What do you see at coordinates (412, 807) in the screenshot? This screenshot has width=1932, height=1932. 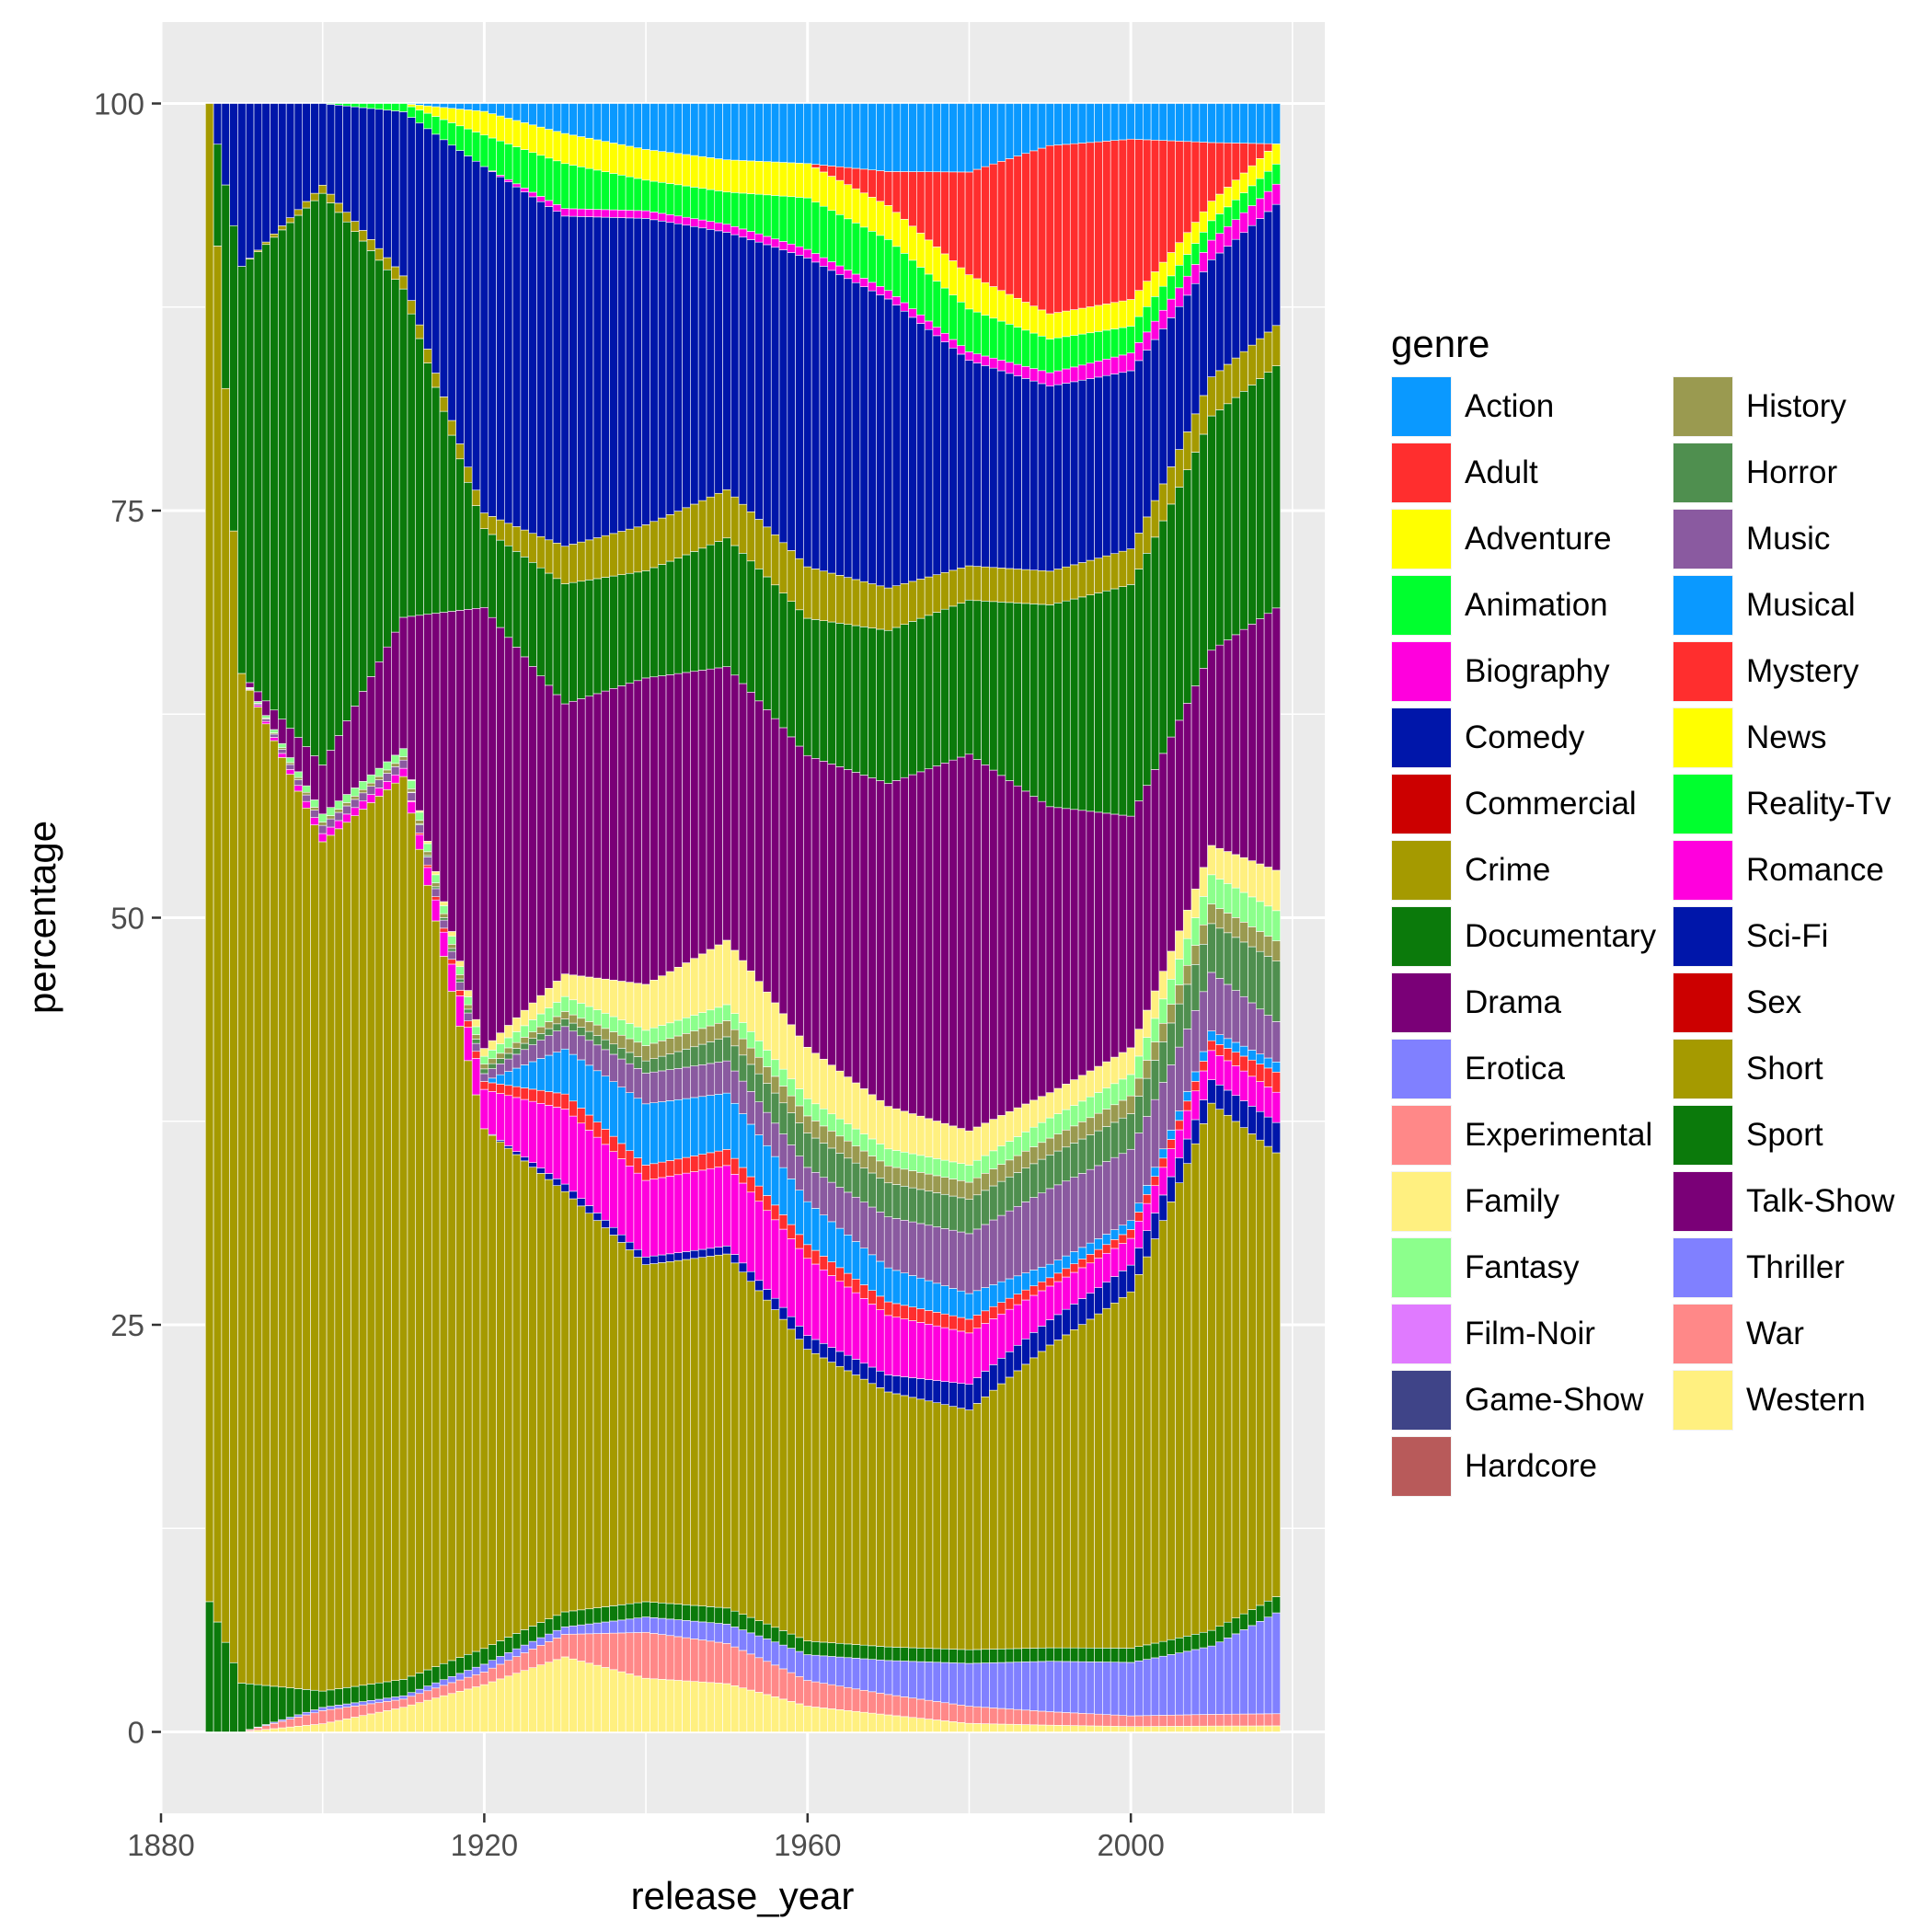 I see `bar-segment-romance` at bounding box center [412, 807].